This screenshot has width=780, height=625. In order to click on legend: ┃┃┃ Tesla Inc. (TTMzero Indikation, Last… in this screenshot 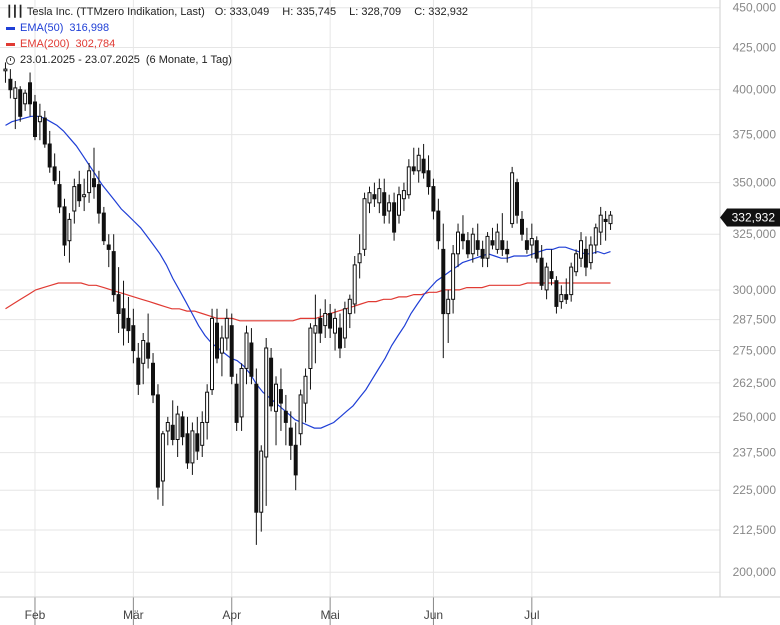, I will do `click(241, 36)`.